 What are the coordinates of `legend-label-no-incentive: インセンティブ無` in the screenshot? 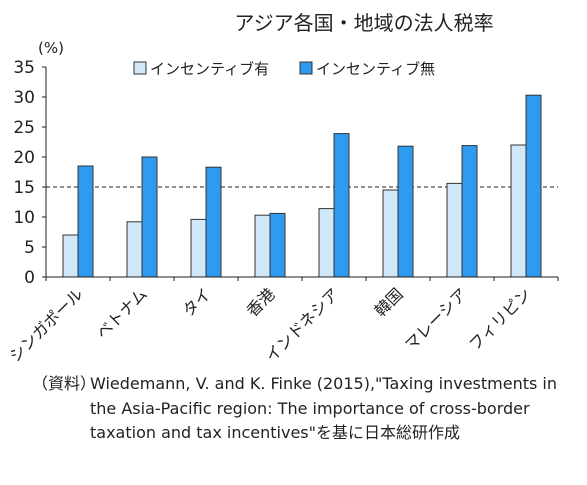 It's located at (375, 69).